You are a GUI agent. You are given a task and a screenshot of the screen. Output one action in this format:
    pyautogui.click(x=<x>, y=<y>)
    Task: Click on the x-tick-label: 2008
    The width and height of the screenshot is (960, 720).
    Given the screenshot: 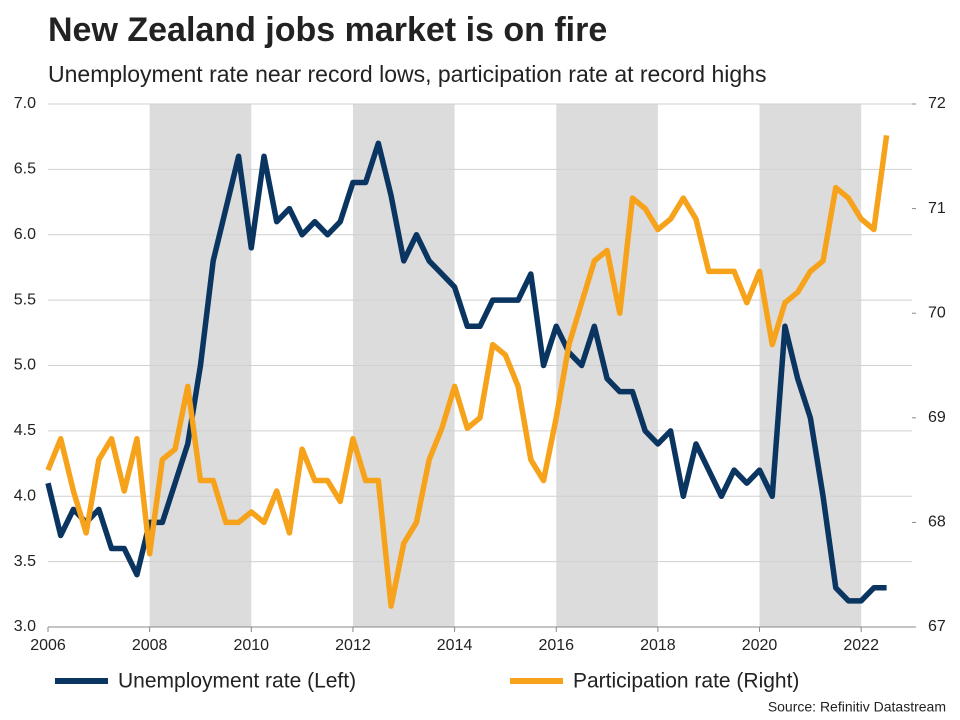 What is the action you would take?
    pyautogui.click(x=150, y=645)
    